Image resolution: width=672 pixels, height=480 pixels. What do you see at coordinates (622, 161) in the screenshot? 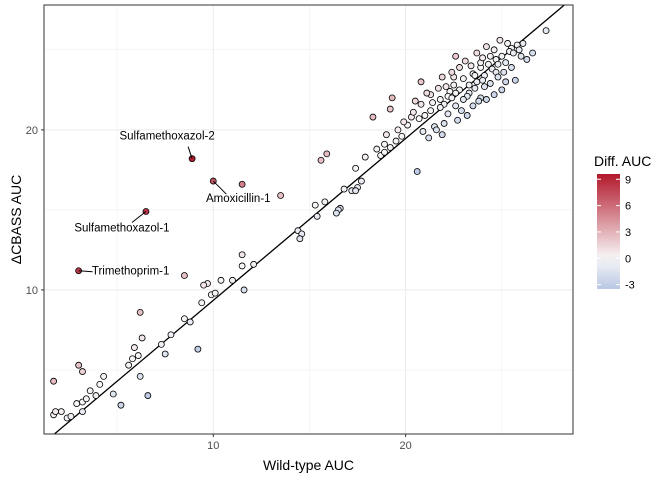
I see `legend-title: Diff. AUC` at bounding box center [622, 161].